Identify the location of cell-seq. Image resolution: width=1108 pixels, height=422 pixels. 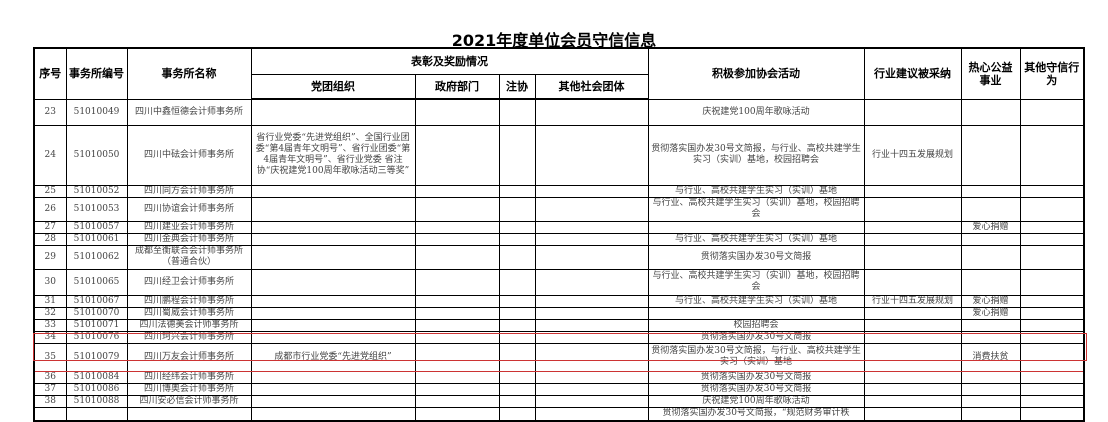
(50, 414).